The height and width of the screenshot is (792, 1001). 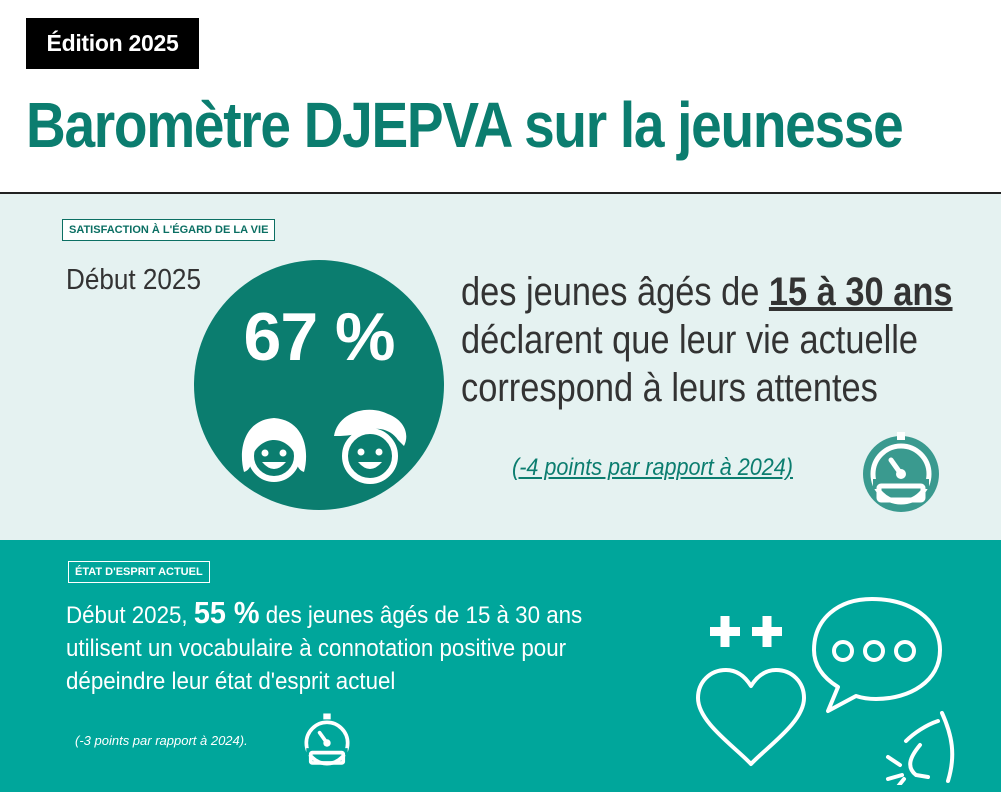 What do you see at coordinates (169, 230) in the screenshot?
I see `satisfaction-tag: SATISFACTION À L'ÉGARD DE LA VIE` at bounding box center [169, 230].